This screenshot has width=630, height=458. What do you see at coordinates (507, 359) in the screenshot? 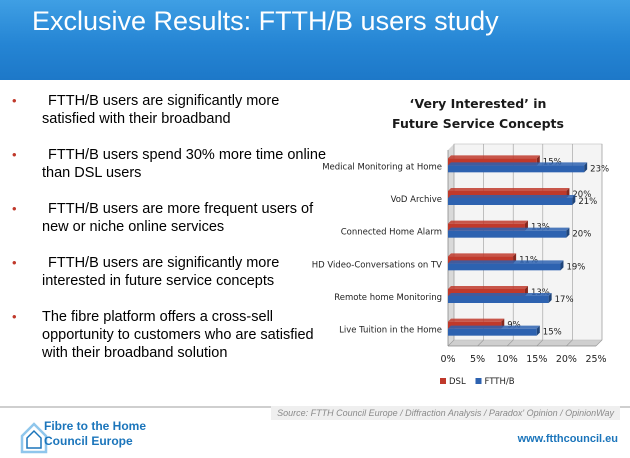
I see `x-tick-label: 10%` at bounding box center [507, 359].